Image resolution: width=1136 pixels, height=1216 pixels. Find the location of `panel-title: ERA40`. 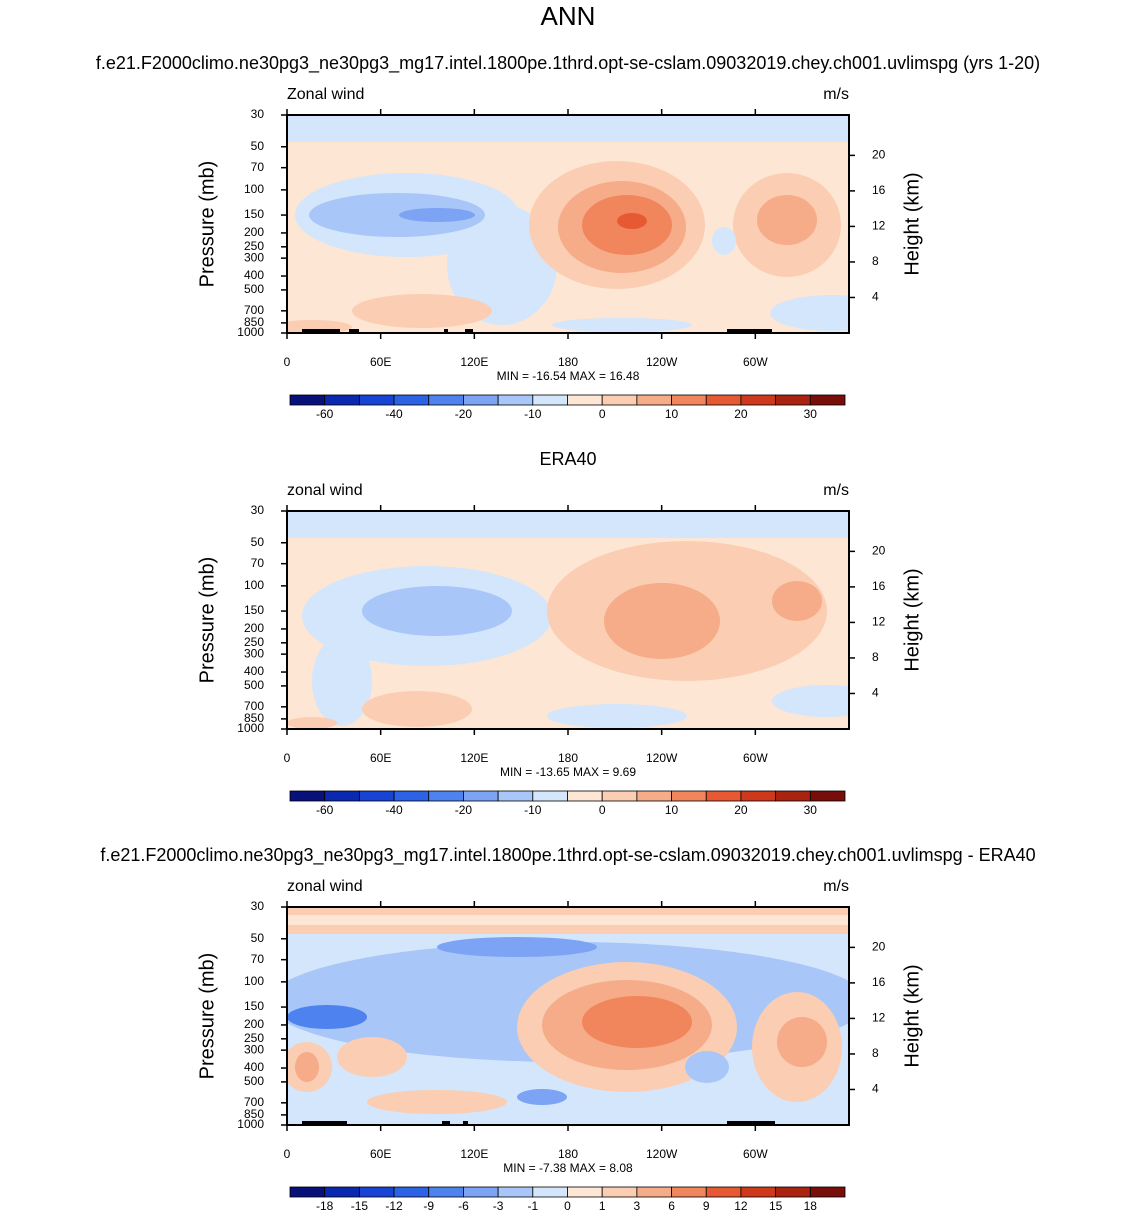

panel-title: ERA40 is located at coordinates (567, 459).